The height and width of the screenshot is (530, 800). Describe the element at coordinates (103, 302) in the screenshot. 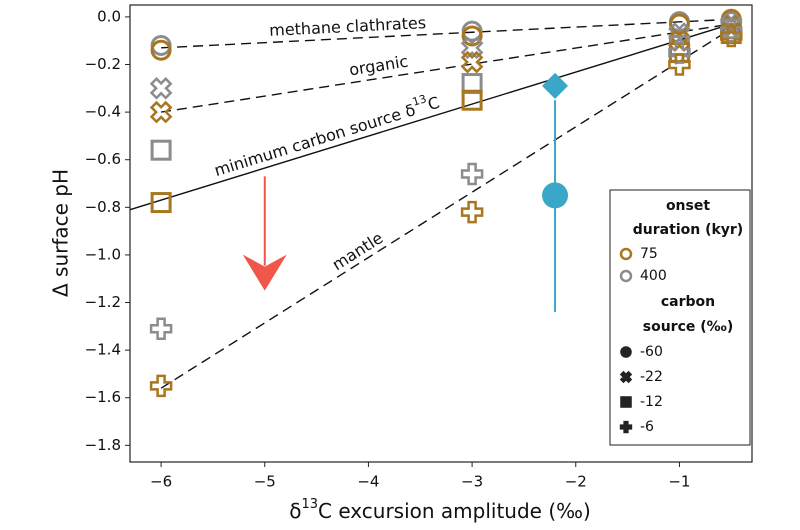

I see `y-tick-label: −1.2` at that location.